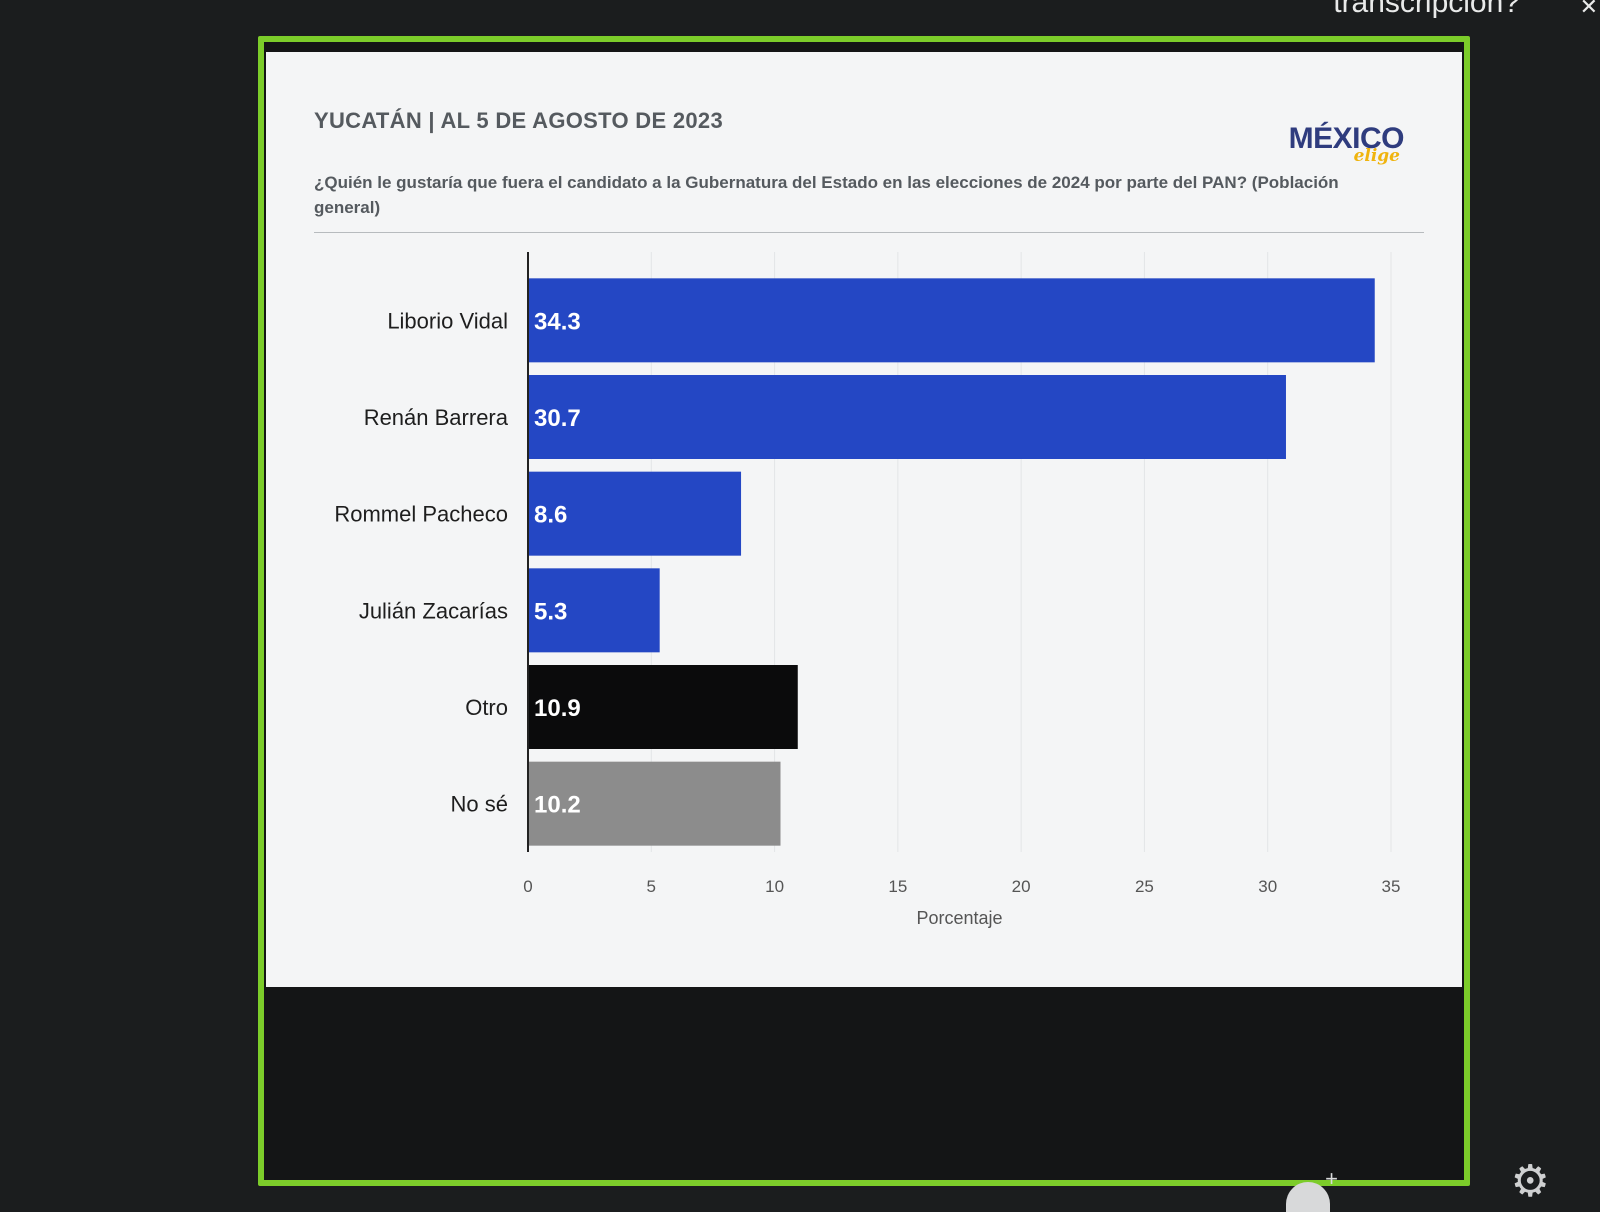  What do you see at coordinates (1267, 886) in the screenshot?
I see `x-tick-label: 30` at bounding box center [1267, 886].